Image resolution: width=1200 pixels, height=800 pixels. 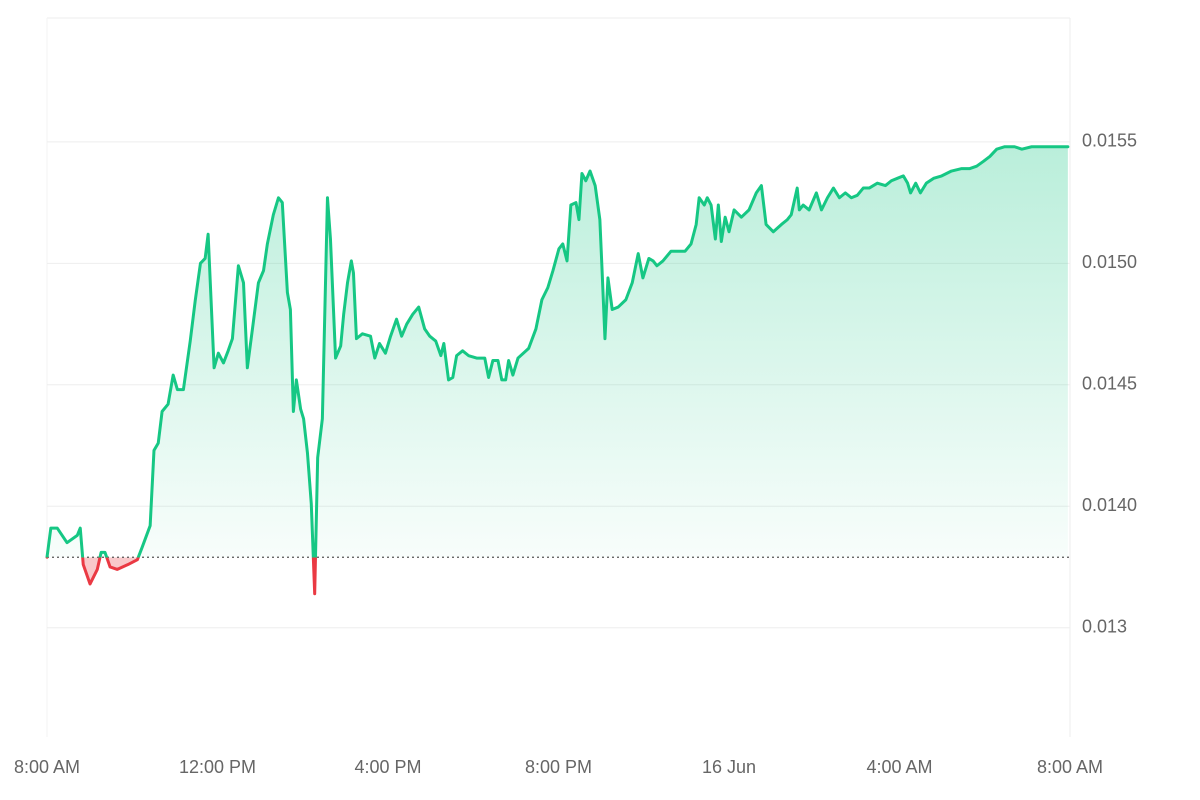 I want to click on y-tick-label: 0.0155, so click(x=1109, y=141).